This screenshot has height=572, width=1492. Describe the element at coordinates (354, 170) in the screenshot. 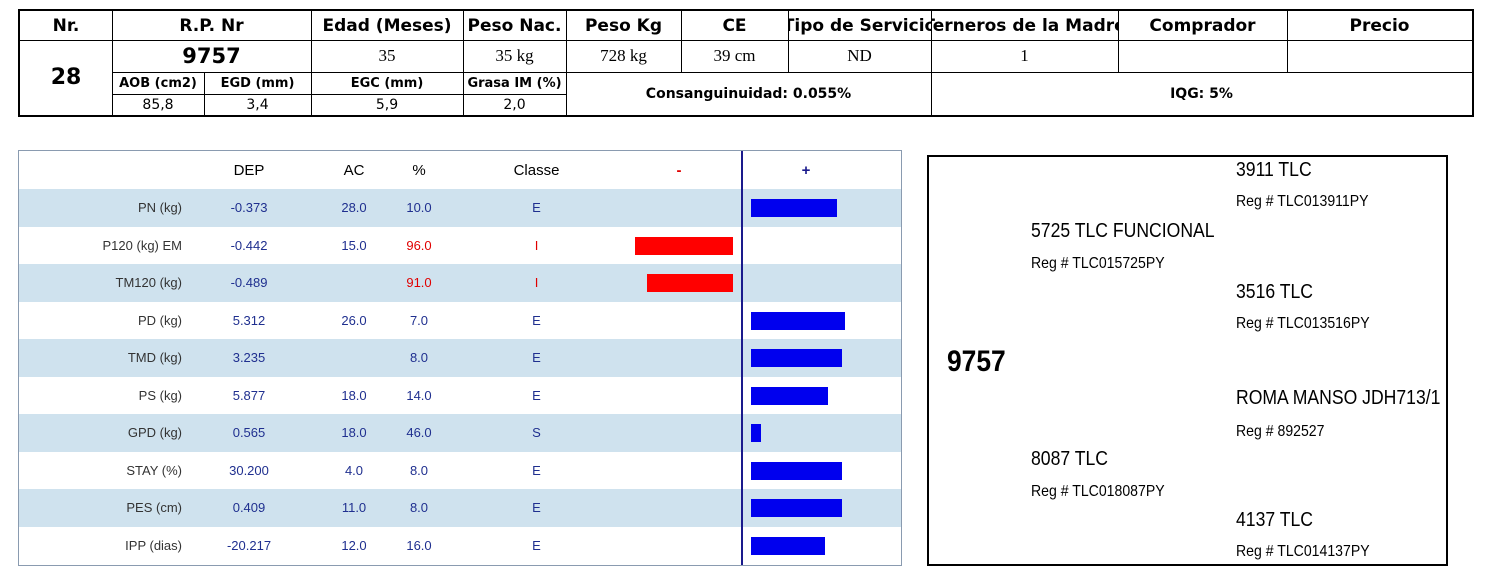

I see `col-ac-header: AC` at that location.